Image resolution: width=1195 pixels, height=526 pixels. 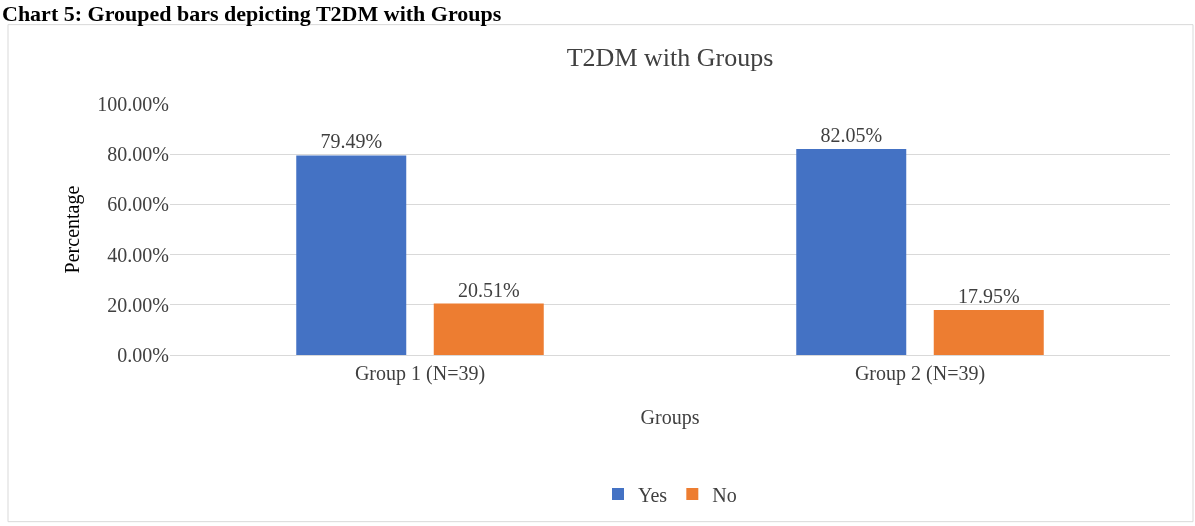 I want to click on data-label: 79.49%, so click(x=351, y=141).